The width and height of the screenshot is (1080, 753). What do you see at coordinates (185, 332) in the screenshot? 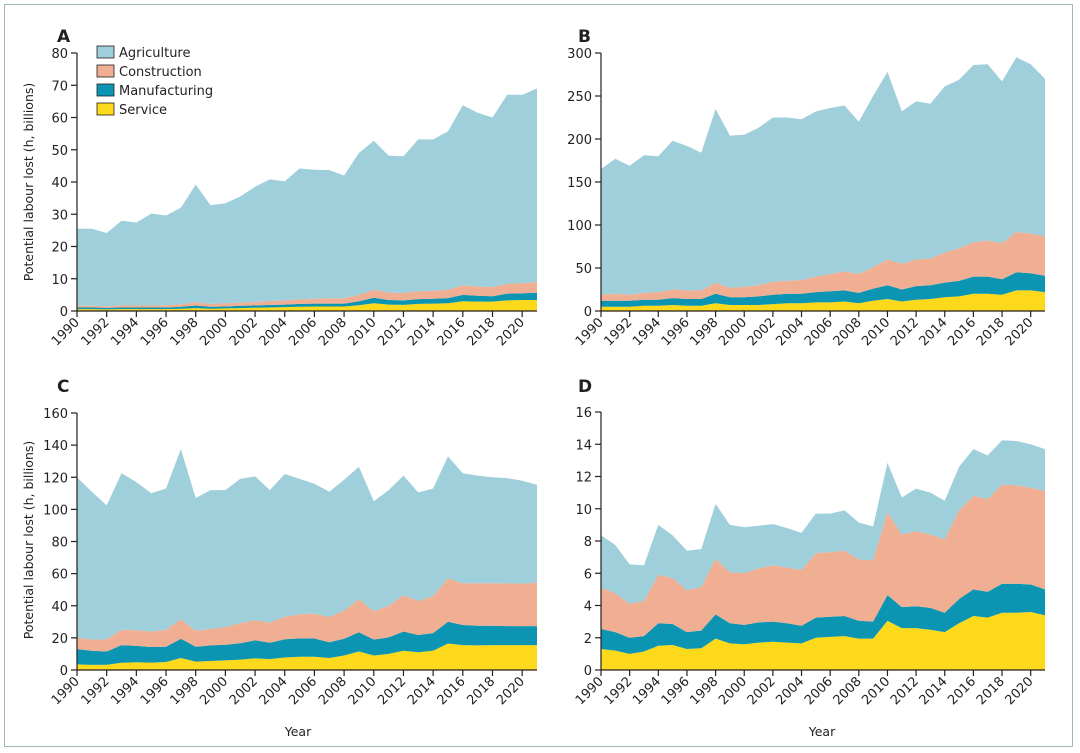
I see `panel-a-x-tick-label: 1998` at bounding box center [185, 332].